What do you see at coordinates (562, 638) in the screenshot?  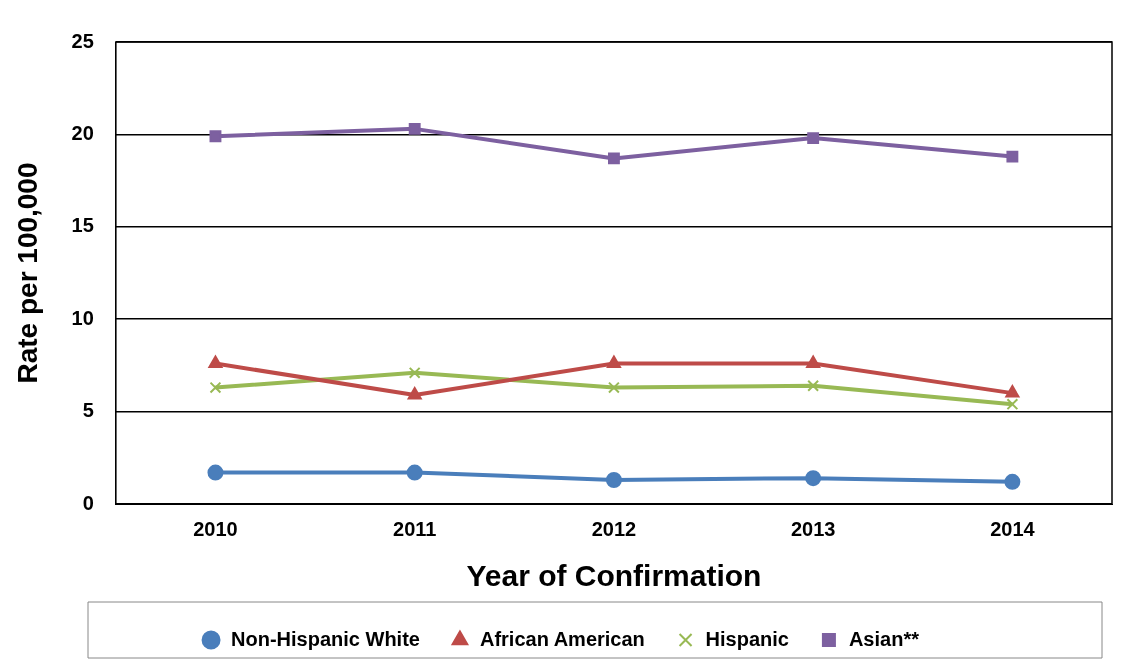 I see `legend-label: African American` at bounding box center [562, 638].